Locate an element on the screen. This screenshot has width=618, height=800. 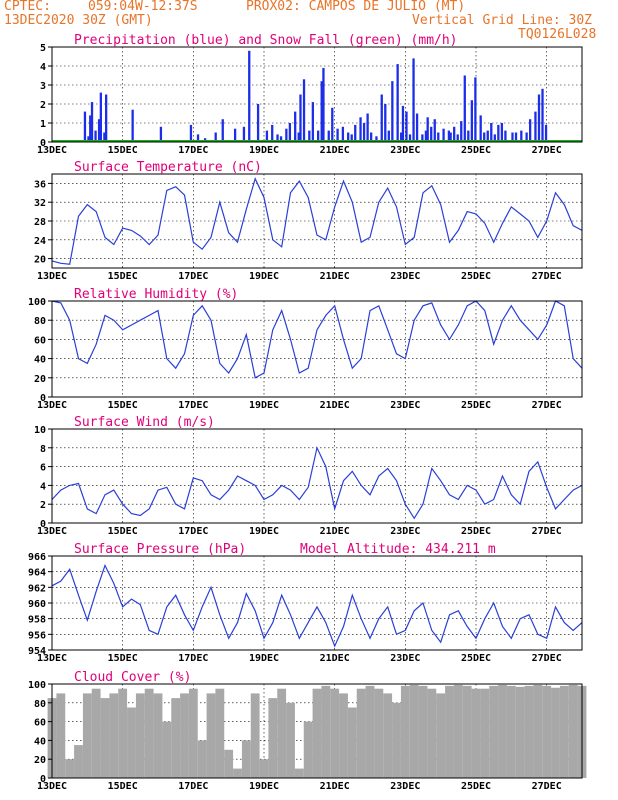
cloud-frame is located at coordinates (317, 731).